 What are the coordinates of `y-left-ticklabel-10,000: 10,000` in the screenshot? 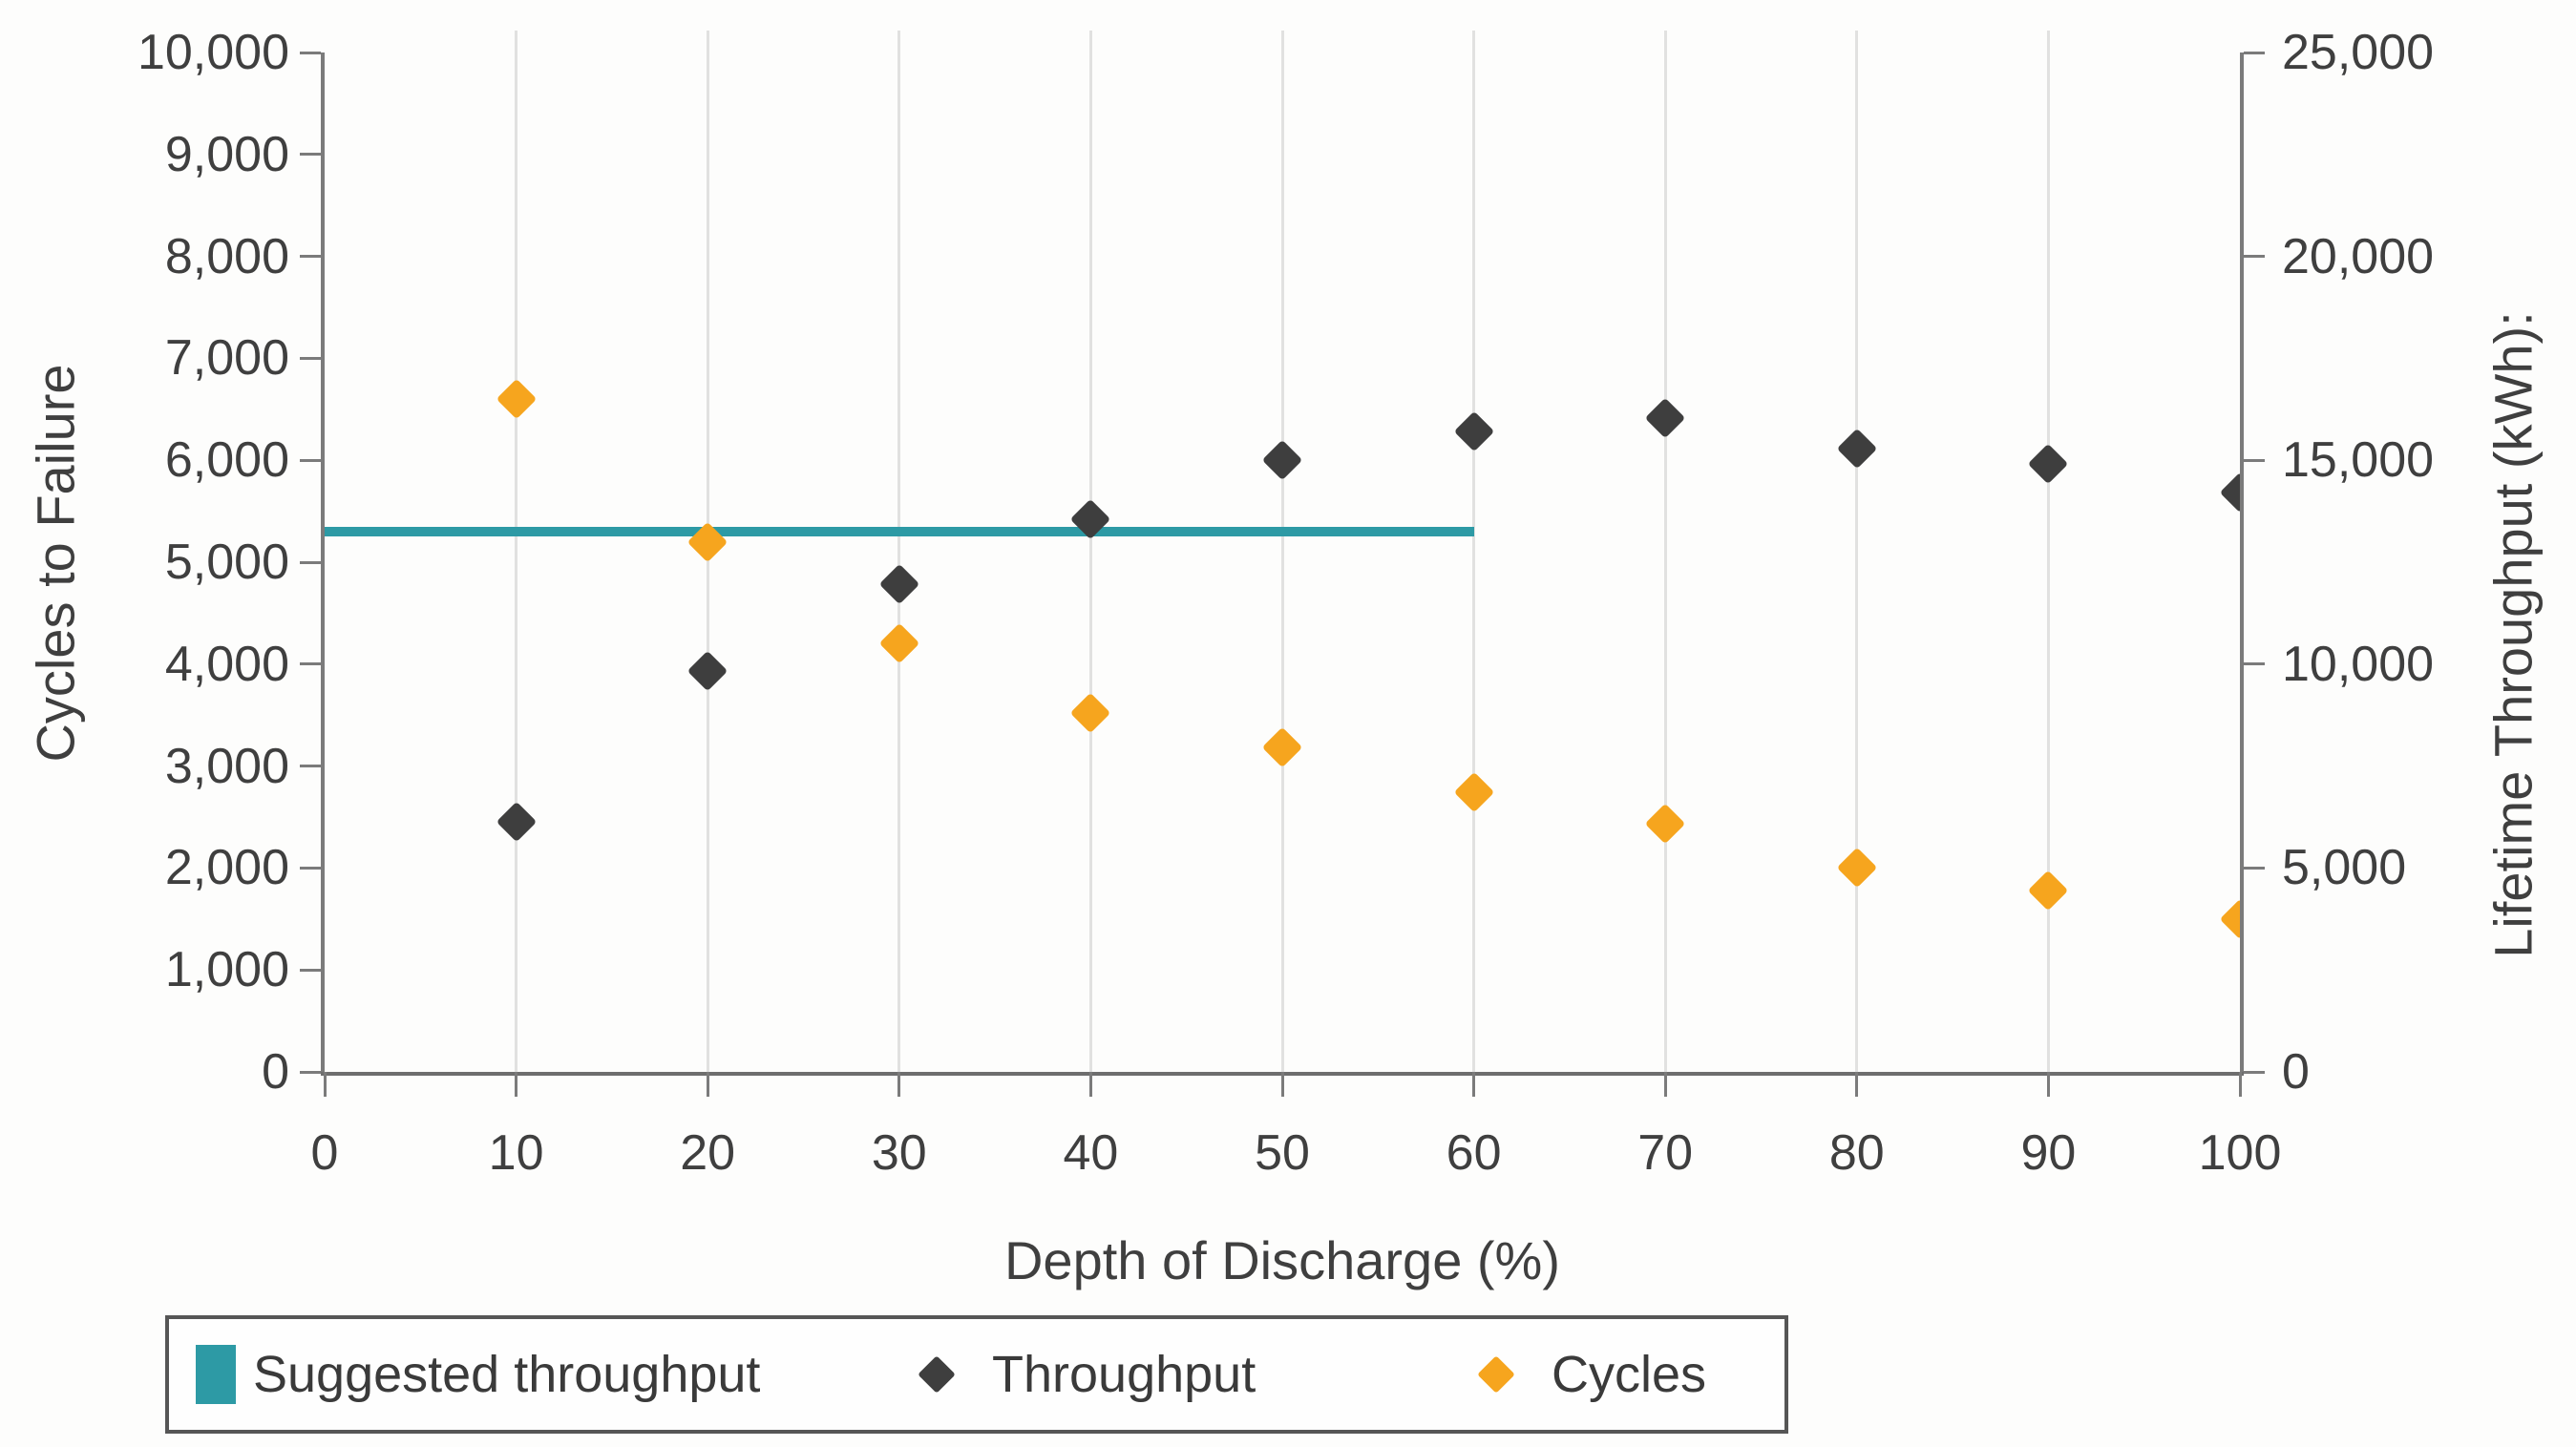 It's located at (213, 53).